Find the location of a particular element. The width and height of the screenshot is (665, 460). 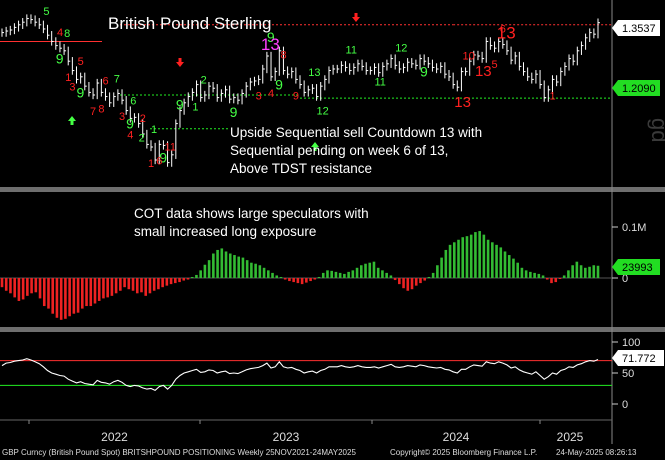

annotation-line: Sequential pending on week 6 of 13, is located at coordinates (339, 150).